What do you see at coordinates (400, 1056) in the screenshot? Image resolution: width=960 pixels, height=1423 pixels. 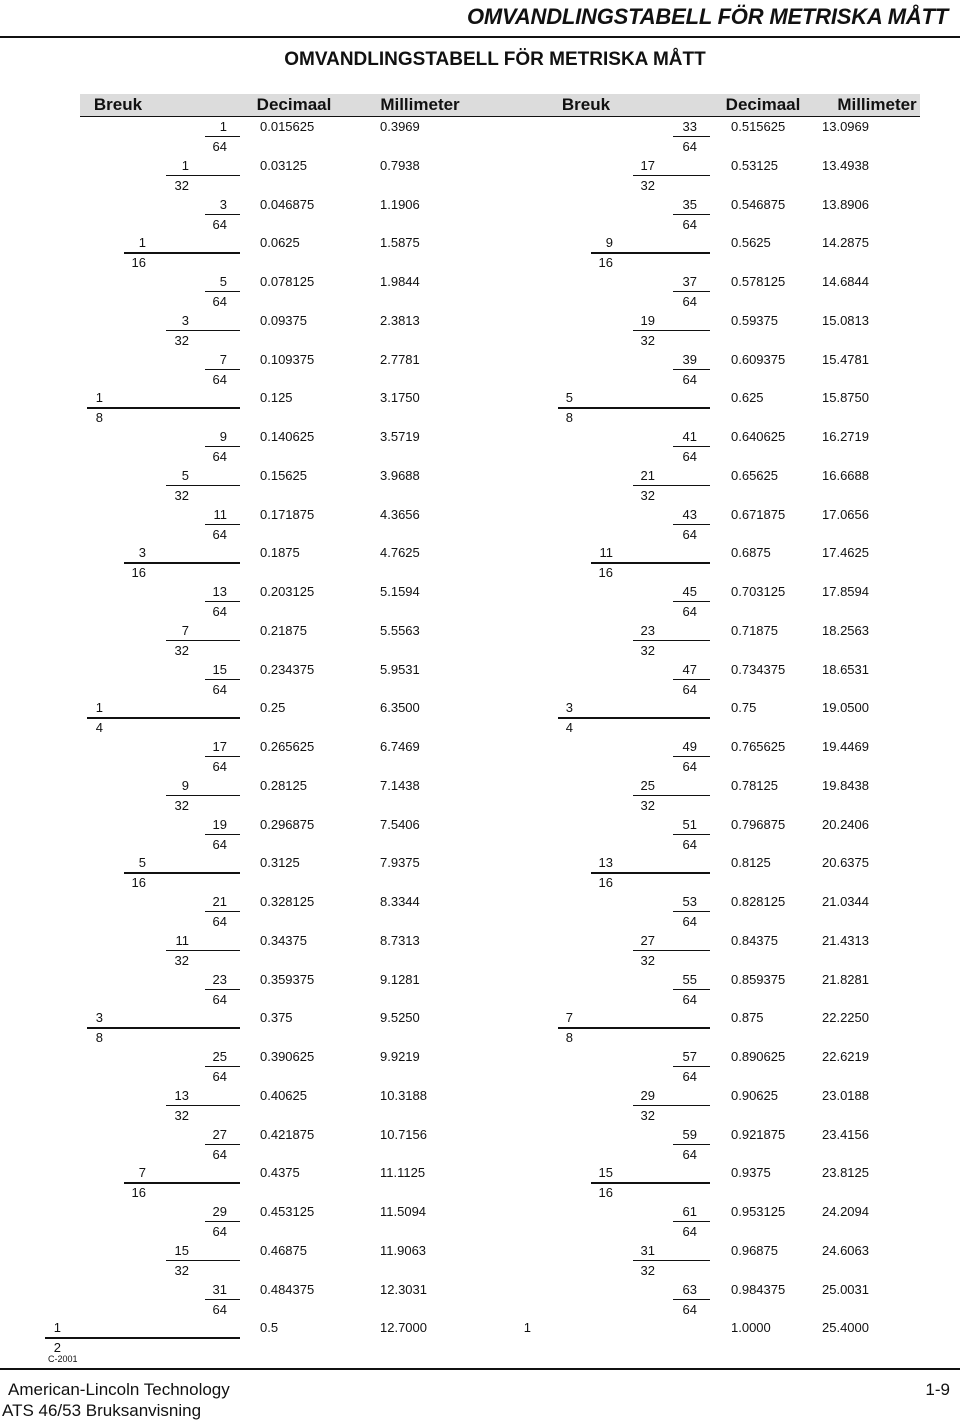 I see `millimeter-value: 9.9219` at bounding box center [400, 1056].